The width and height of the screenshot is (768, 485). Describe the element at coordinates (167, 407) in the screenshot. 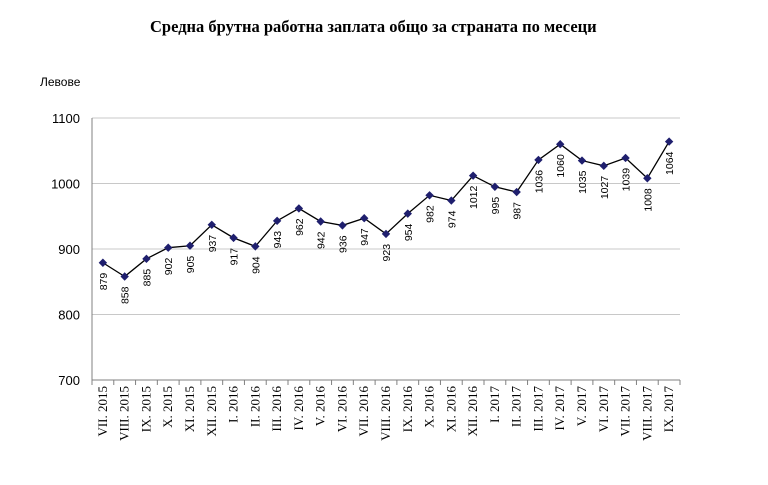

I see `x-tick-label: X. 2015` at that location.